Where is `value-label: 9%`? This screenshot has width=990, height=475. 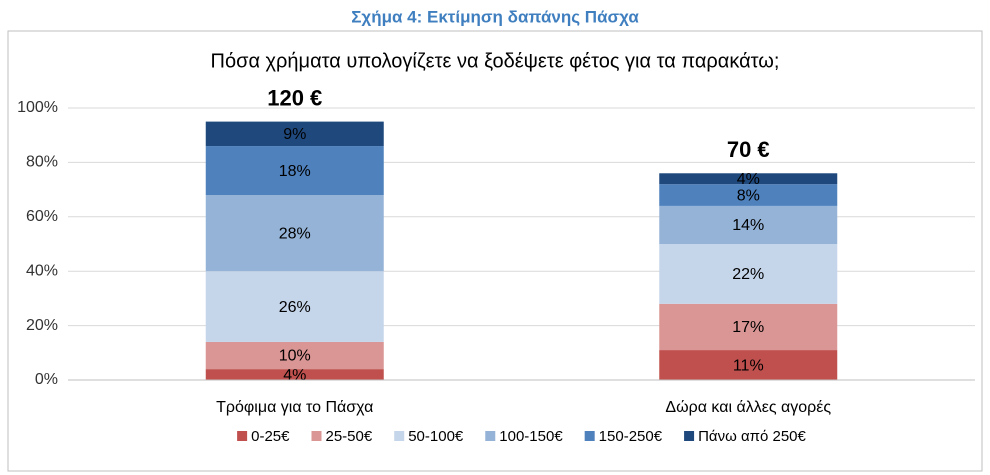
value-label: 9% is located at coordinates (294, 134).